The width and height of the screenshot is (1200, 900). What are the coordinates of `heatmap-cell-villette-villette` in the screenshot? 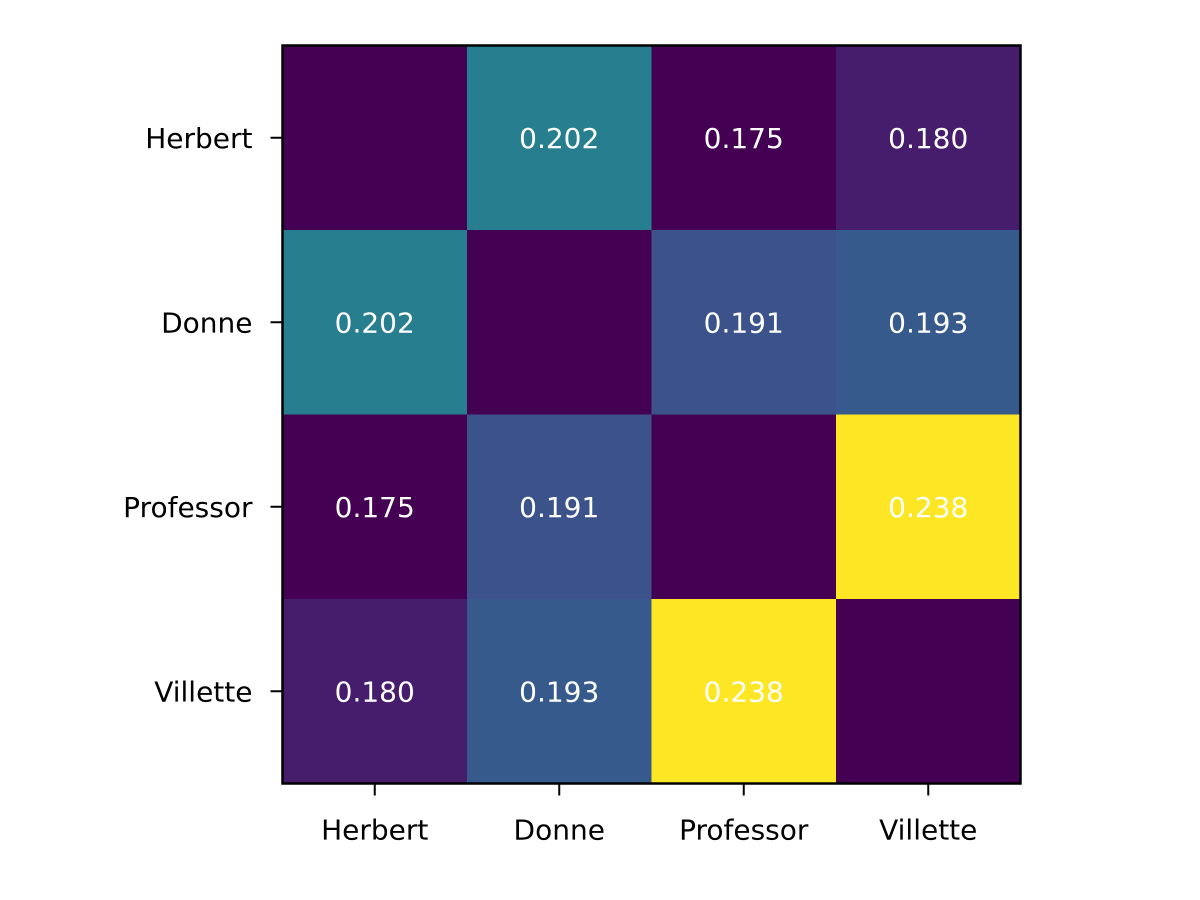 It's located at (929, 692).